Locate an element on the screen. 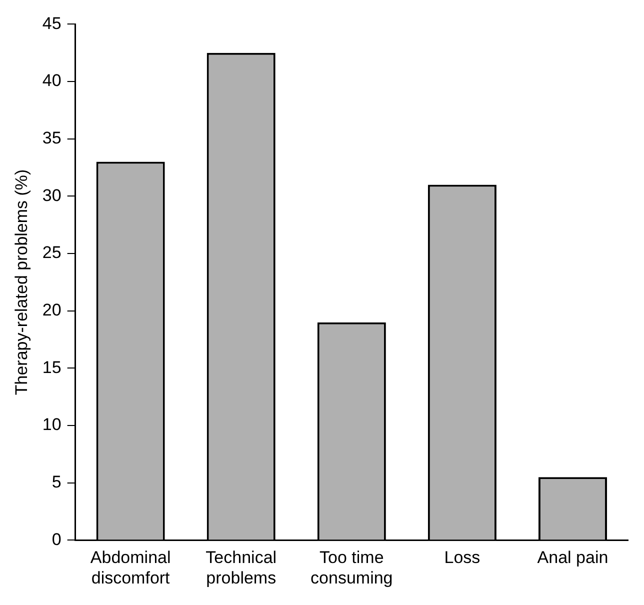 This screenshot has width=644, height=605. y-tick-label: 5 is located at coordinates (57, 482).